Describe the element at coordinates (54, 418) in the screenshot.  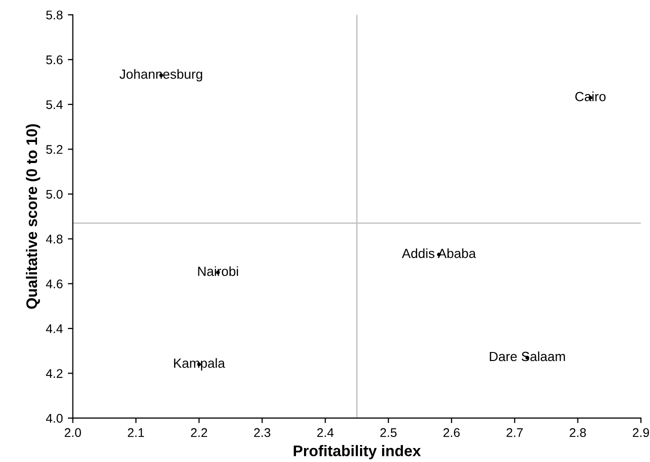
I see `y-tick-label: 4.0` at that location.